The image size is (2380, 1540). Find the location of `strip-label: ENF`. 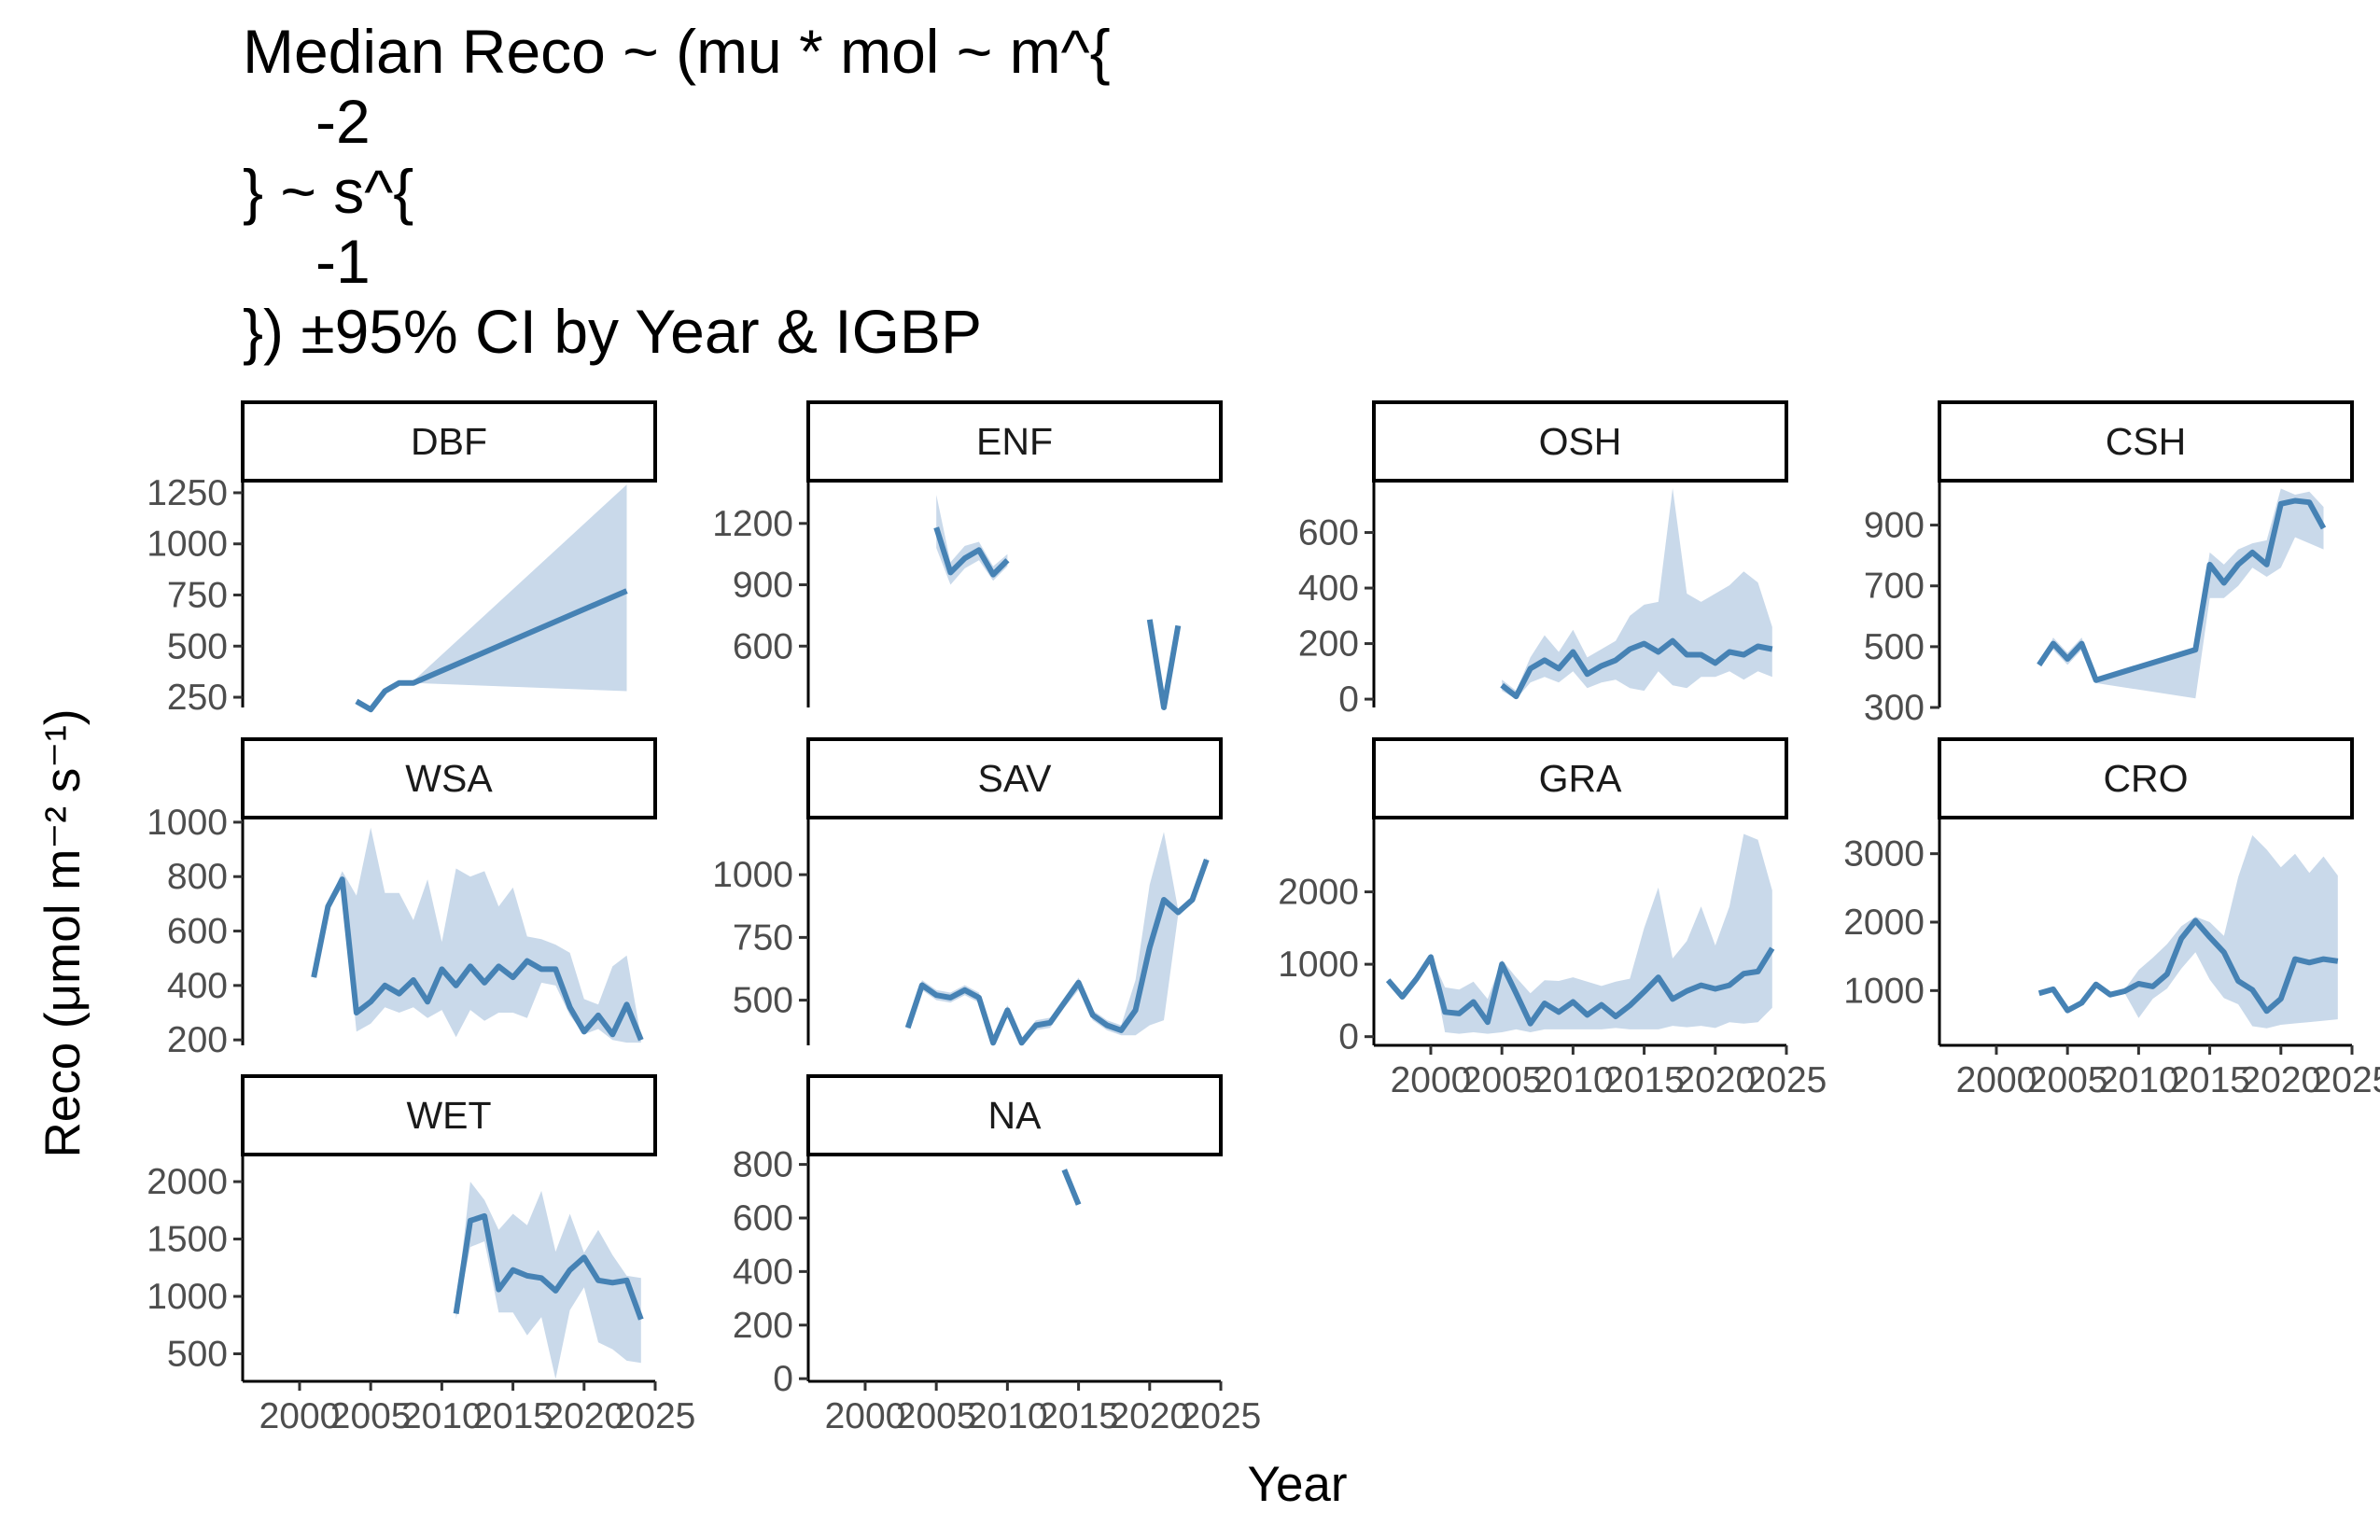

strip-label: ENF is located at coordinates (1015, 441).